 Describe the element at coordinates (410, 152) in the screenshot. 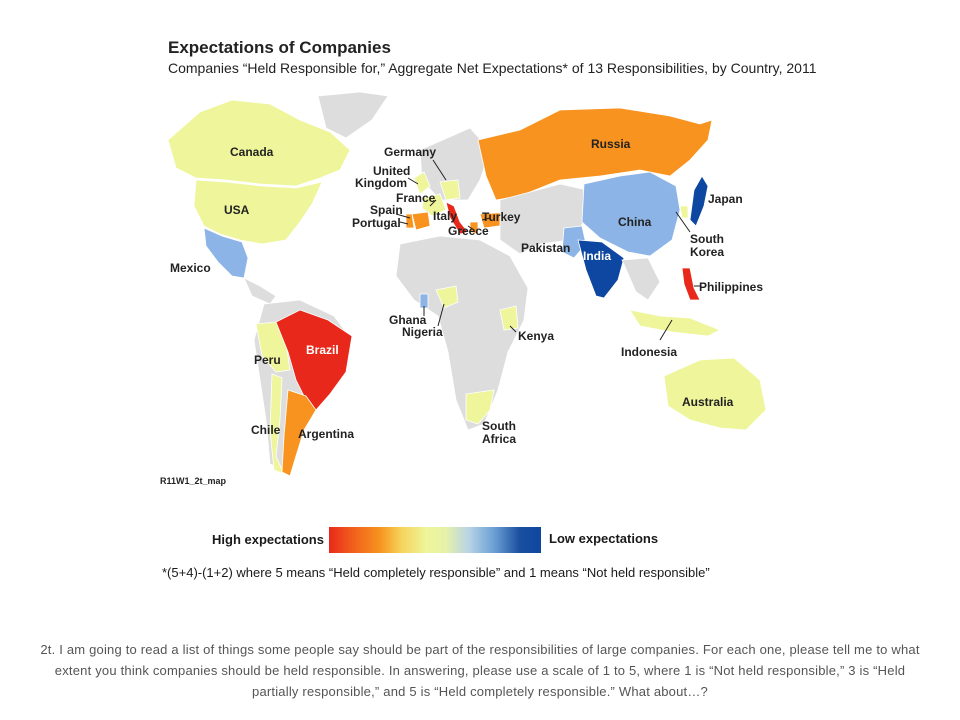

I see `label-germany: Germany` at that location.